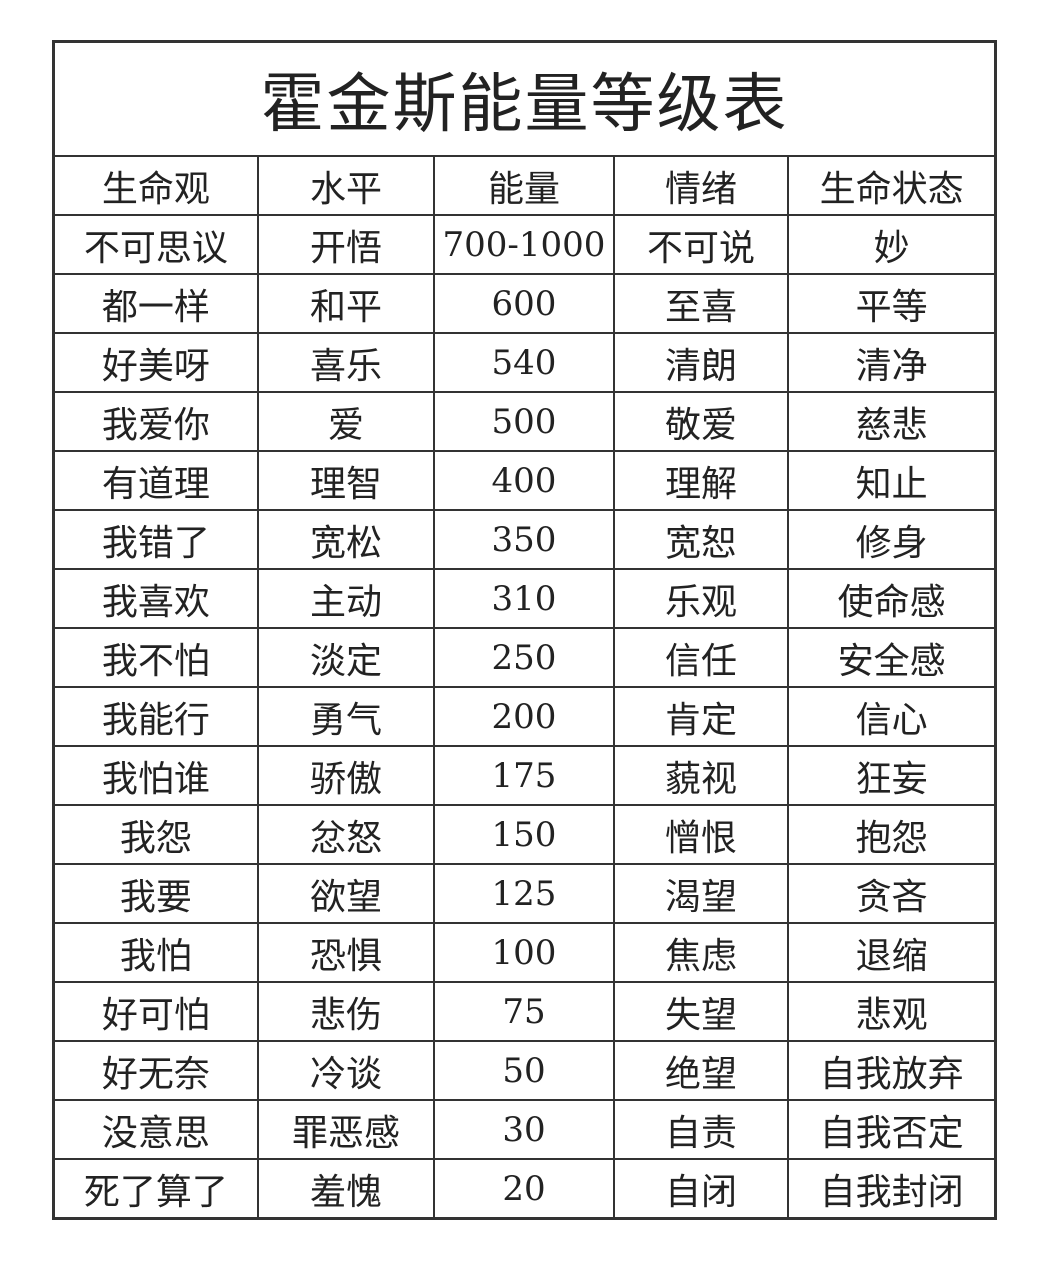  Describe the element at coordinates (701, 952) in the screenshot. I see `cell-emotion: 焦虑` at that location.